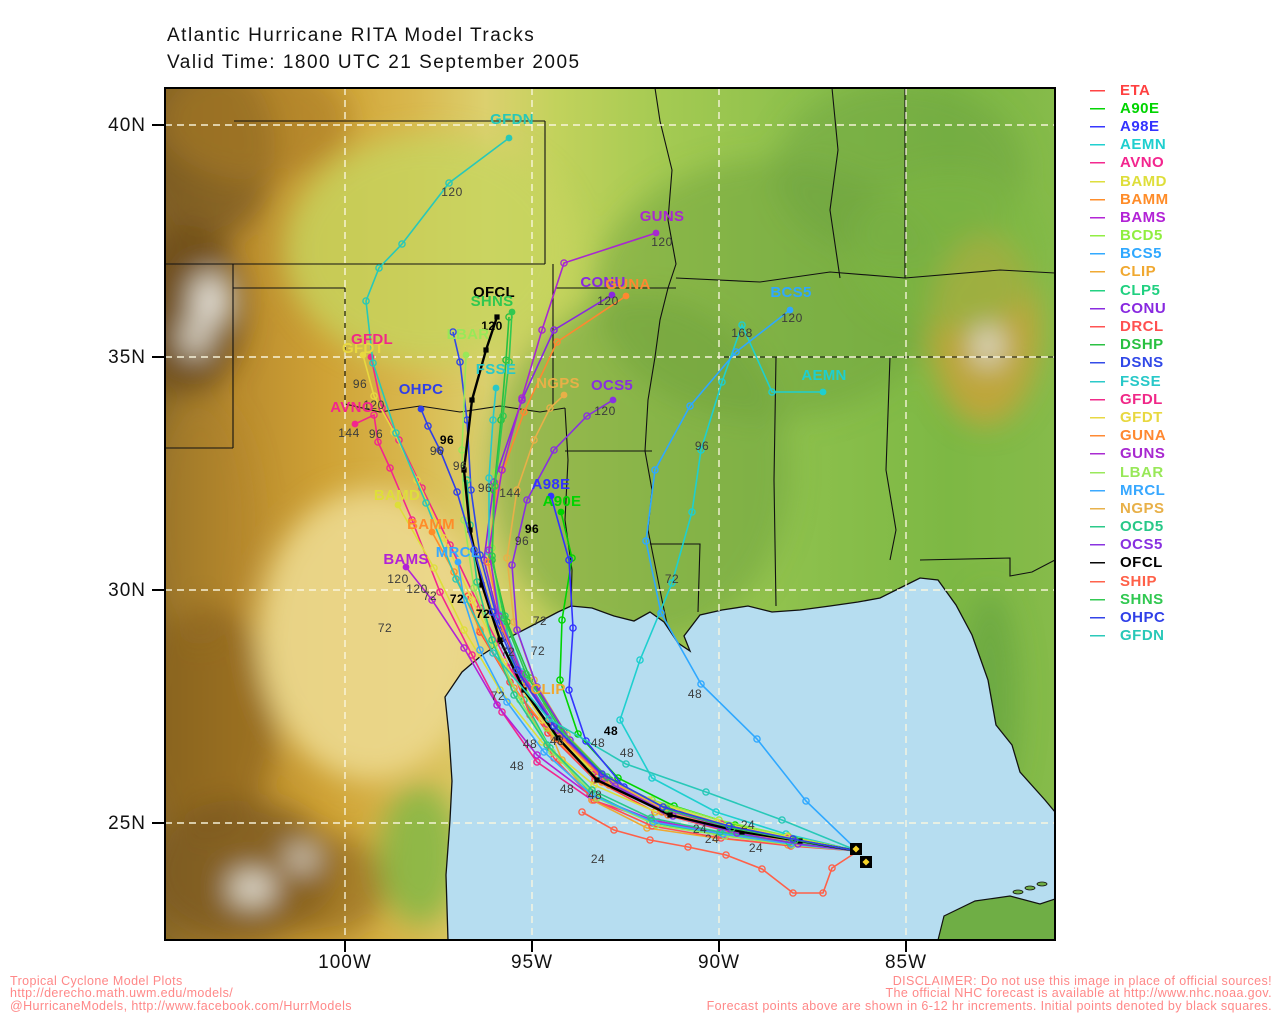 The image size is (1280, 1024). I want to click on legend-label: GUNA, so click(1143, 436).